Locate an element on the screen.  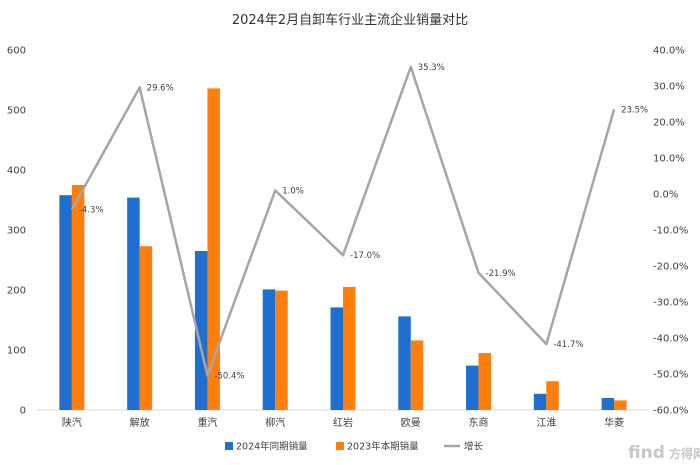
right-axis-tick-label: 0.0% is located at coordinates (665, 195).